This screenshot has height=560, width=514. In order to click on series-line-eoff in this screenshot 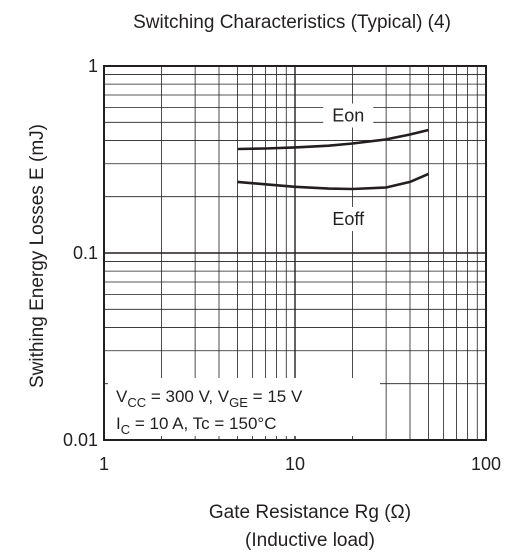, I will do `click(333, 181)`.